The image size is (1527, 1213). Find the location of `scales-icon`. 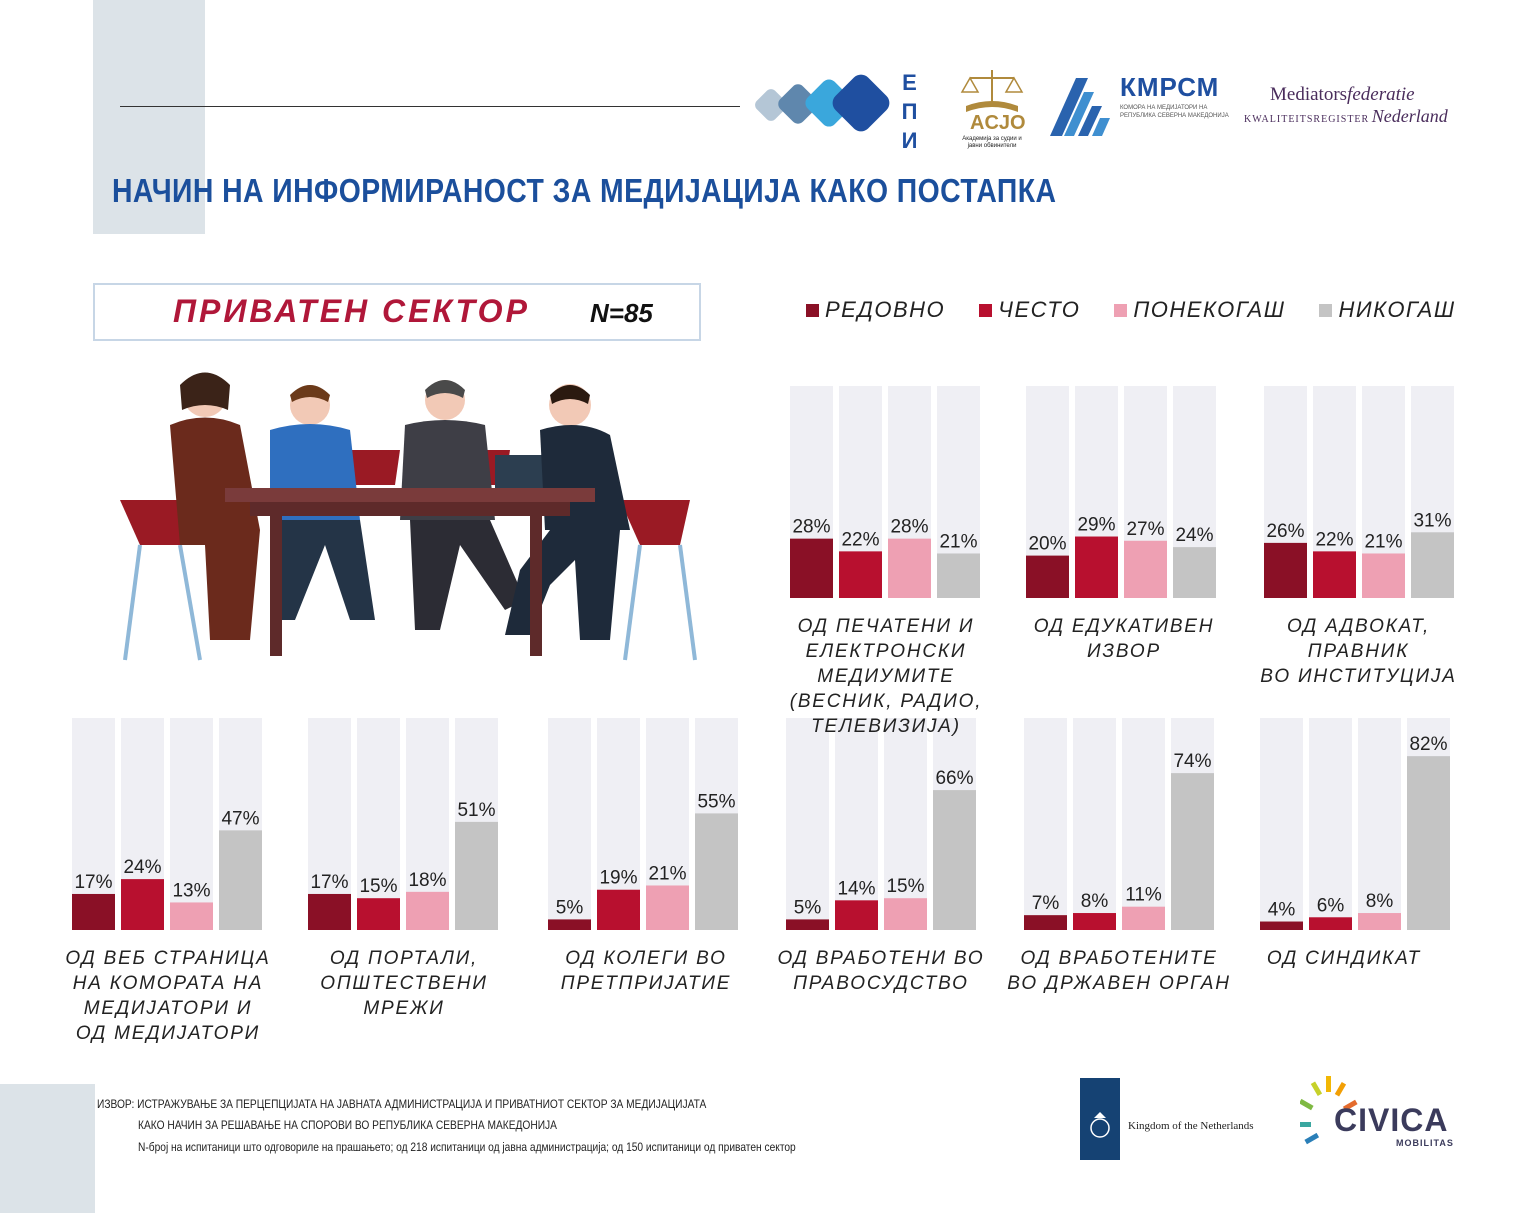

scales-icon is located at coordinates (992, 91).